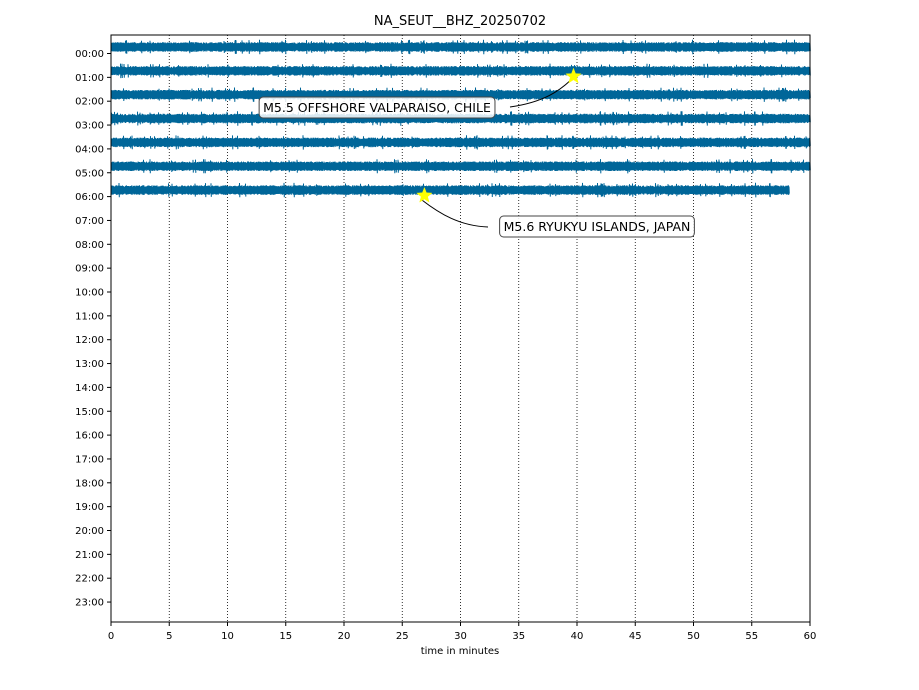 Image resolution: width=919 pixels, height=690 pixels. Describe the element at coordinates (89, 126) in the screenshot. I see `y-tick-label: 03:00` at that location.